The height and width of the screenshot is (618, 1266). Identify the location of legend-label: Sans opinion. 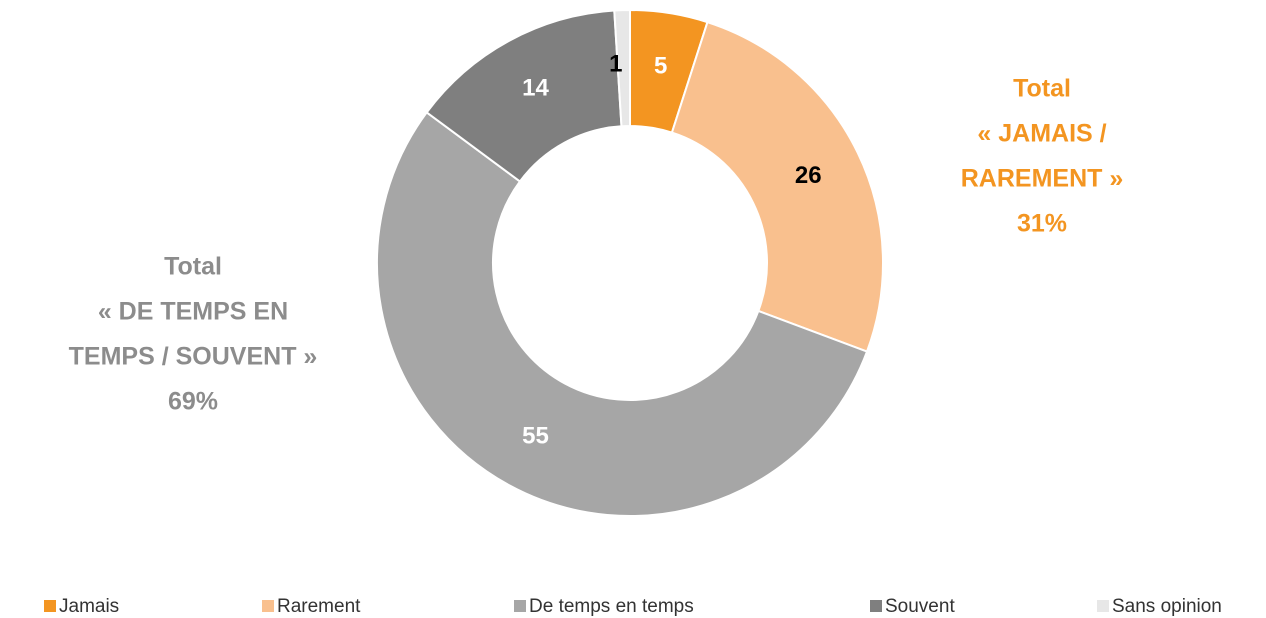
(1167, 606).